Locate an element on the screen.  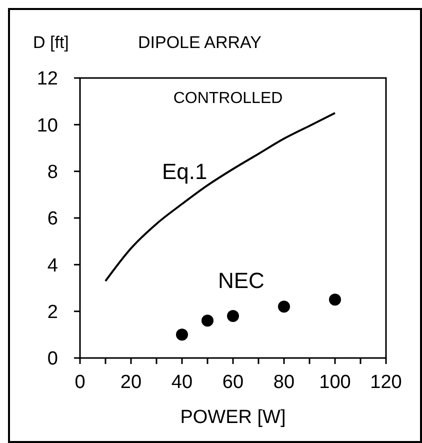
y-tick-label: 8 is located at coordinates (52, 172).